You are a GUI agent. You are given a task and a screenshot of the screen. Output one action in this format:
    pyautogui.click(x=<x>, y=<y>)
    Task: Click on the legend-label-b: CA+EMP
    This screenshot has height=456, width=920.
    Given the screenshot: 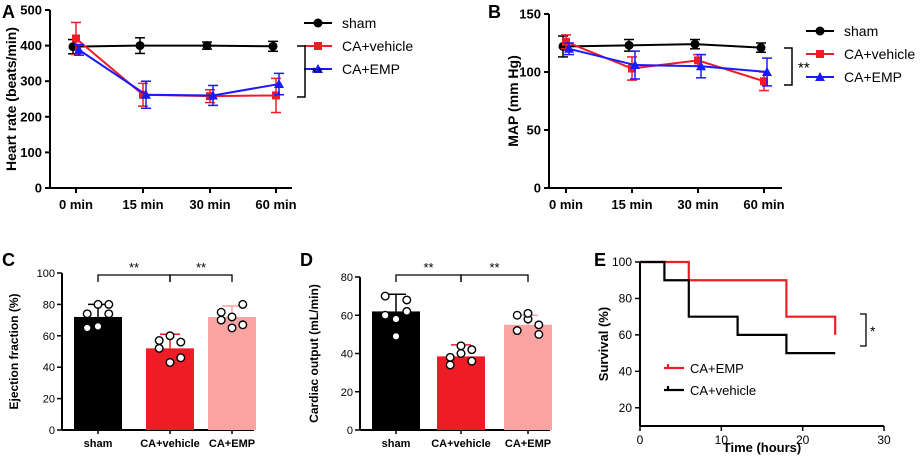 What is the action you would take?
    pyautogui.click(x=873, y=77)
    